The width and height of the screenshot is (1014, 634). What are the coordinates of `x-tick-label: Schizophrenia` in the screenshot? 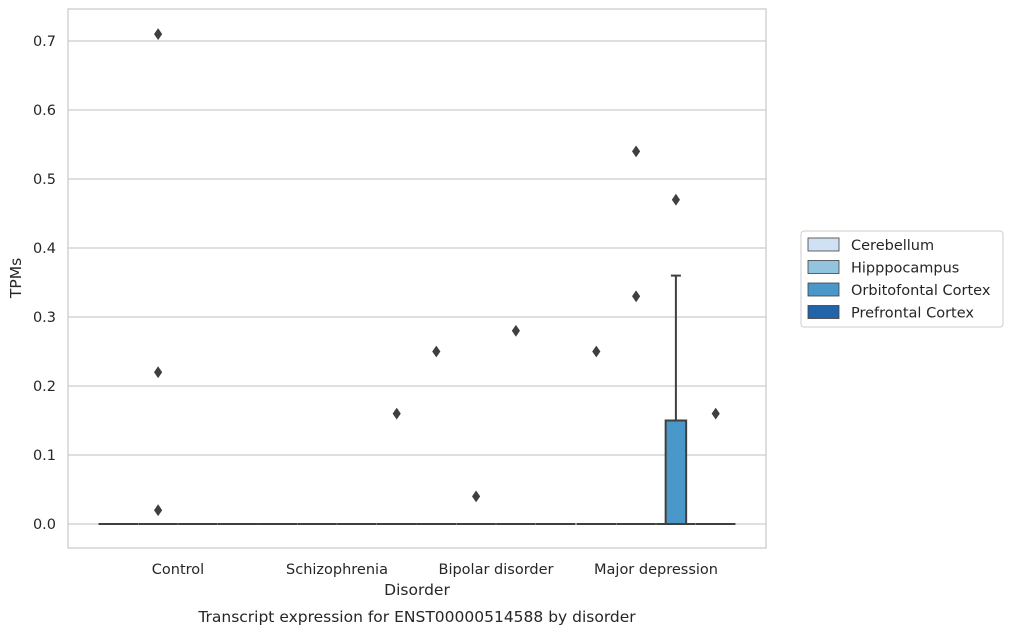 It's located at (337, 570).